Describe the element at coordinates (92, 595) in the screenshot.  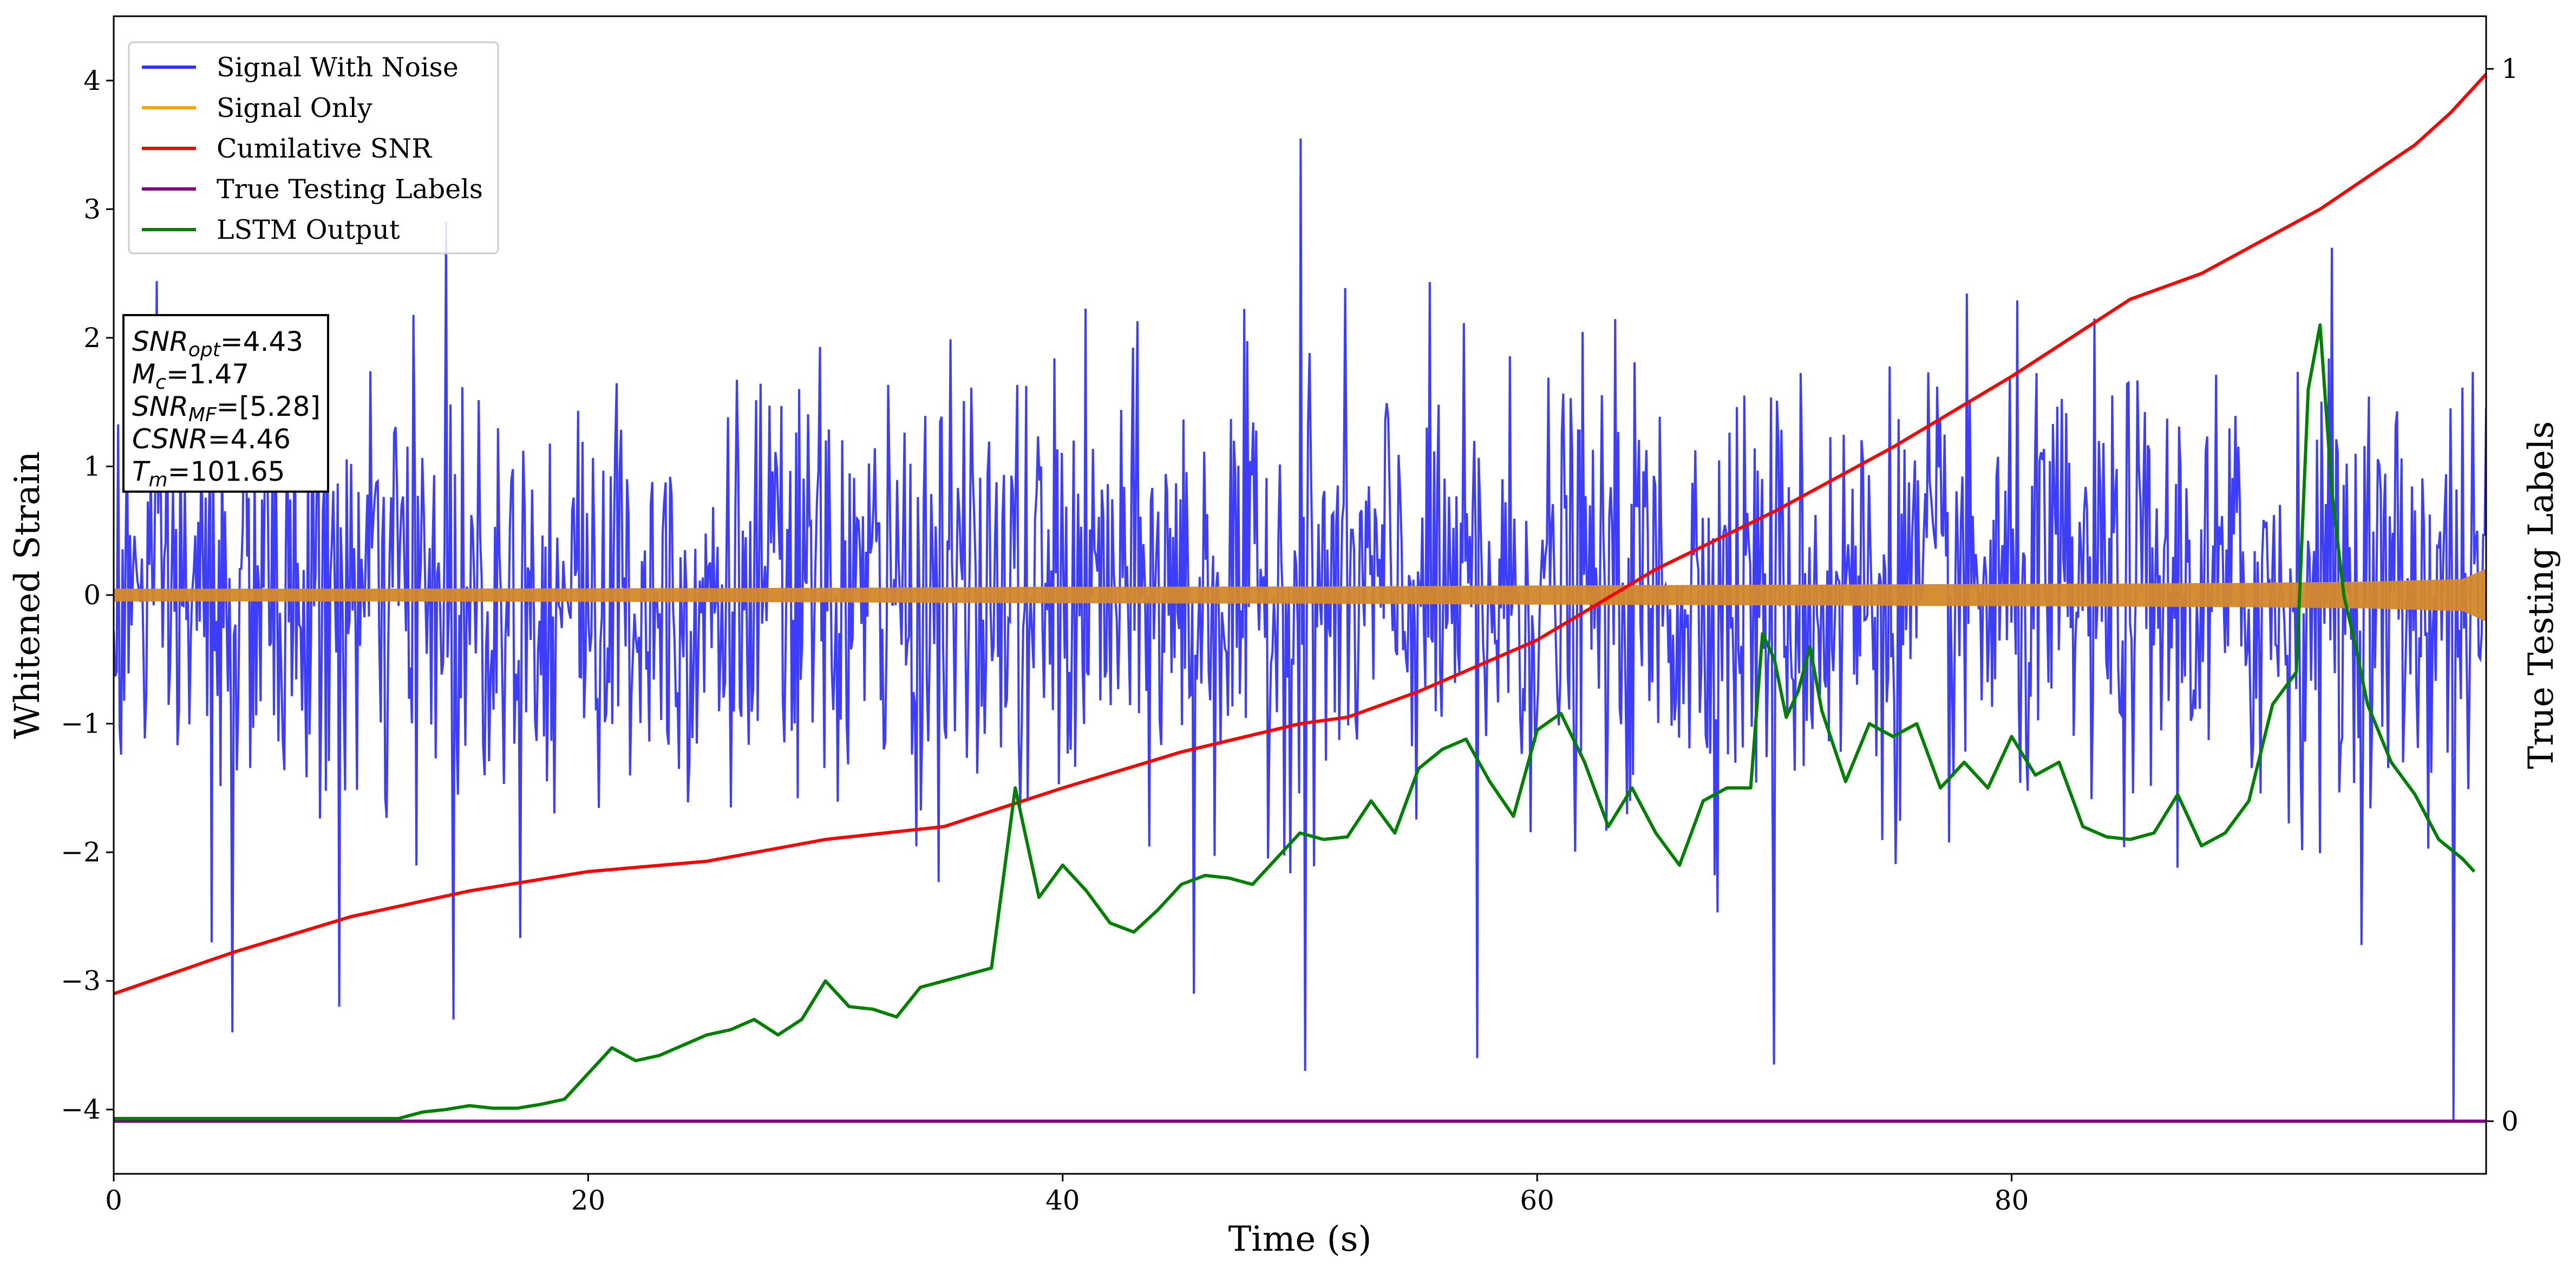
I see `y-tick-label: 0` at that location.